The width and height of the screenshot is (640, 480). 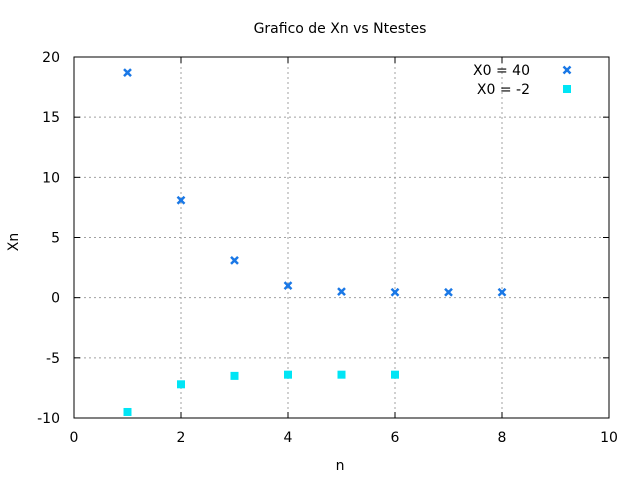 I want to click on y-tick-label: 20, so click(x=51, y=58).